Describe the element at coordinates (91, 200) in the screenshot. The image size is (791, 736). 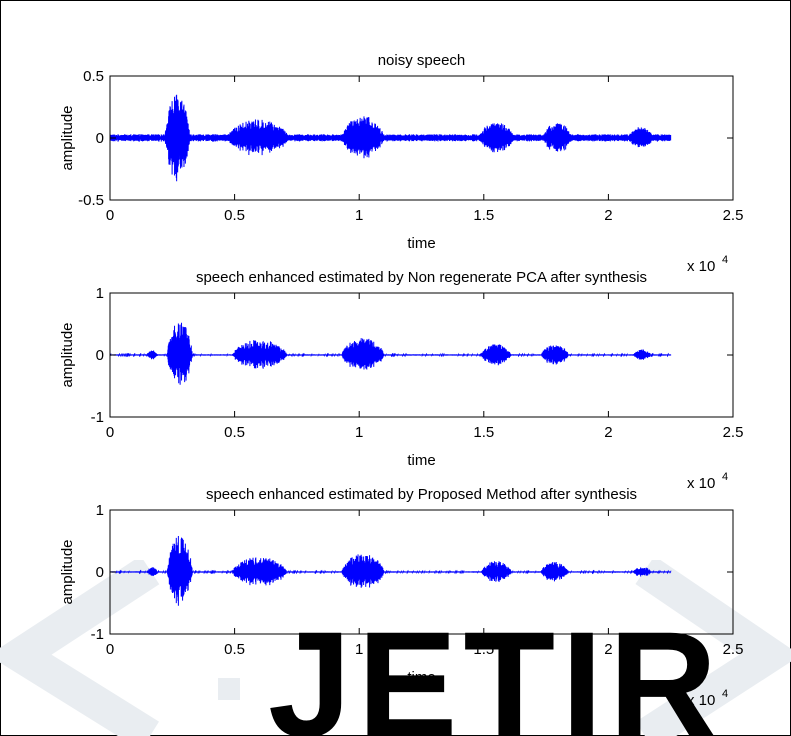
I see `y-tick-label: -0.5` at that location.